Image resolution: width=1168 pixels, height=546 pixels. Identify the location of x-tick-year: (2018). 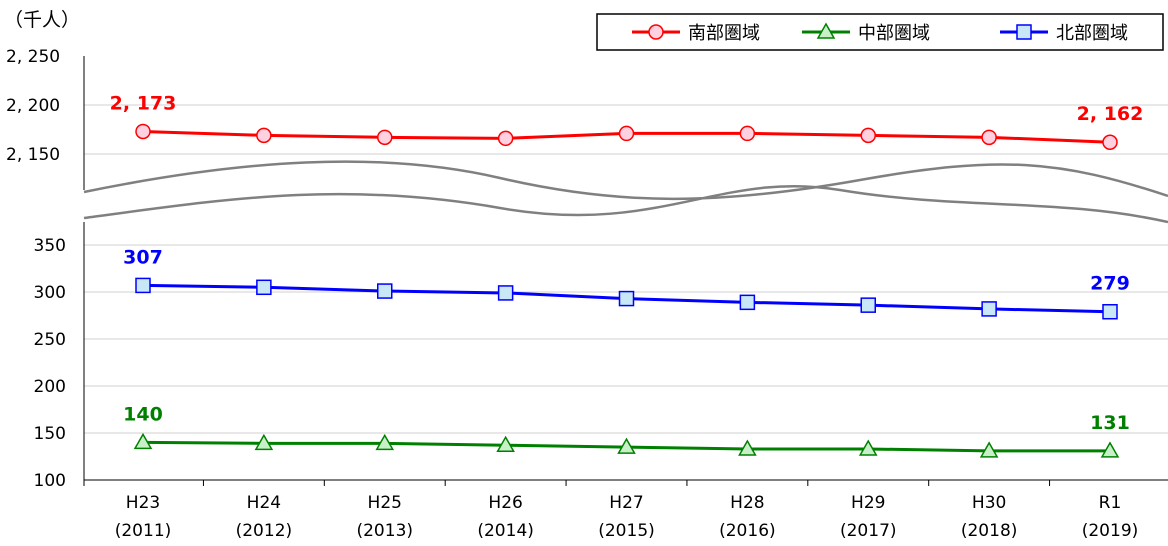
(989, 531).